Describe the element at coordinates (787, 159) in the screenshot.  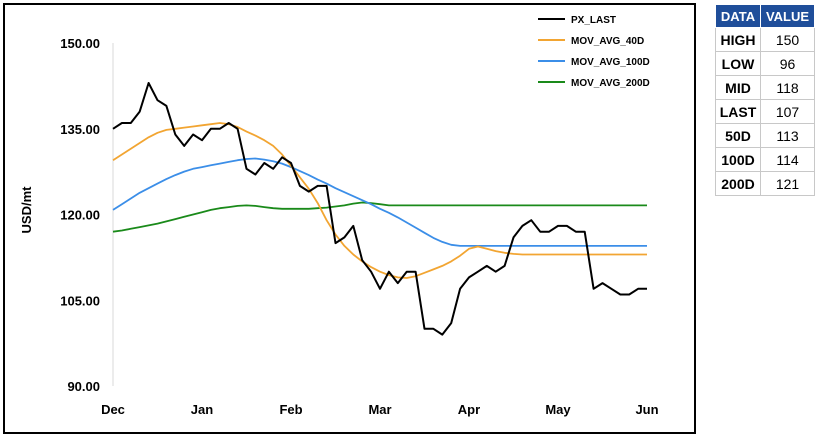
I see `stats-value: 114` at that location.